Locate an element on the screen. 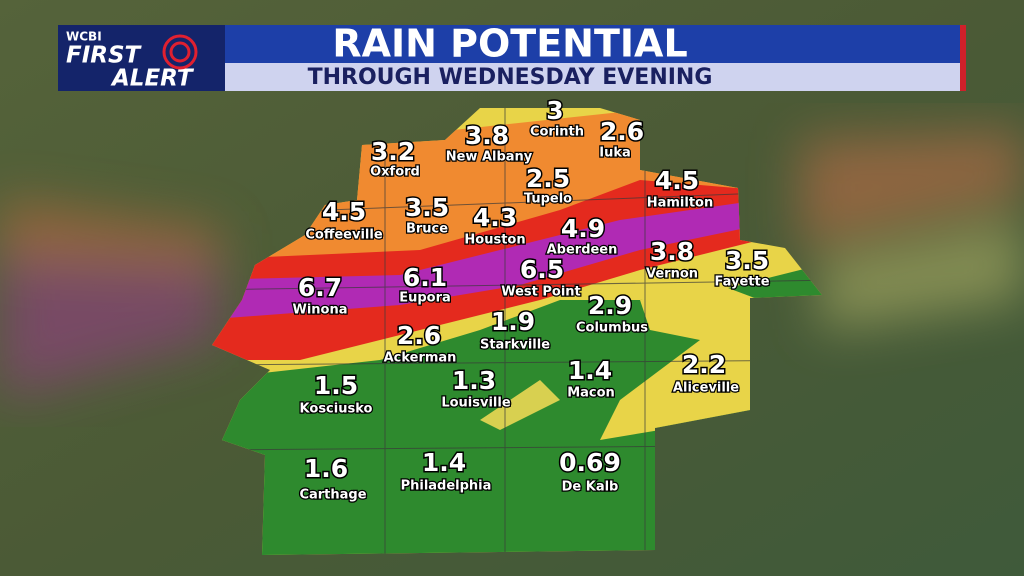 This screenshot has height=576, width=1024. city-value: 1.6 is located at coordinates (326, 468).